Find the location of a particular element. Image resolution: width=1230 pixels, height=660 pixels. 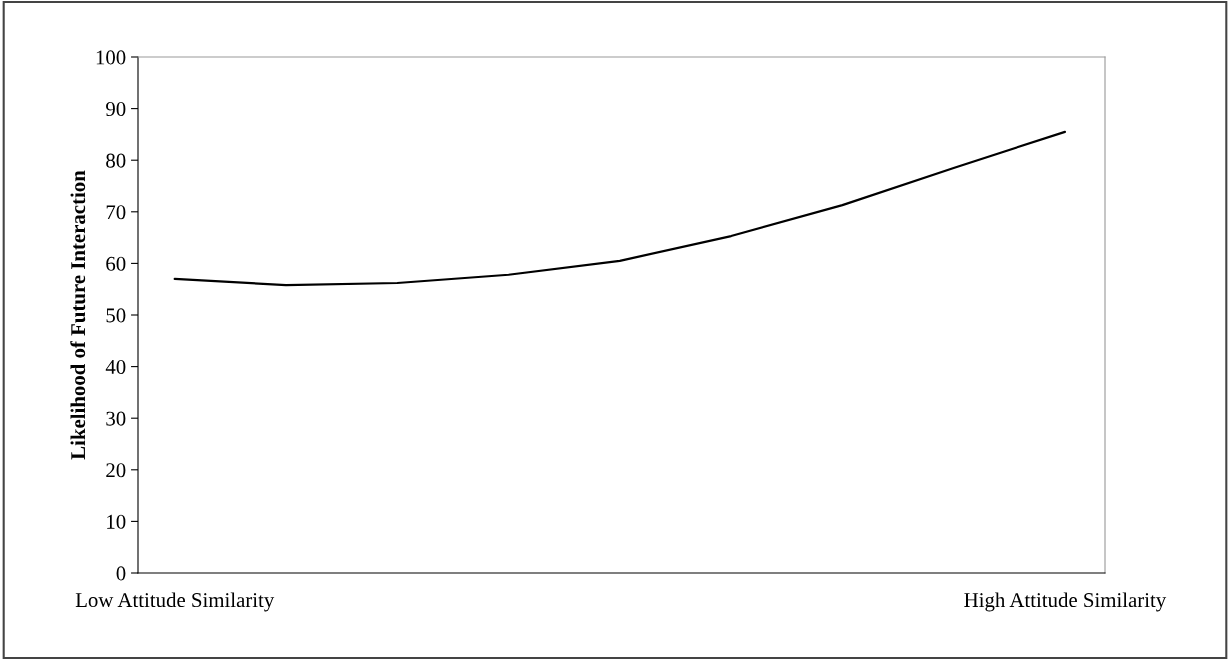

y-tick-label: 60 is located at coordinates (116, 263).